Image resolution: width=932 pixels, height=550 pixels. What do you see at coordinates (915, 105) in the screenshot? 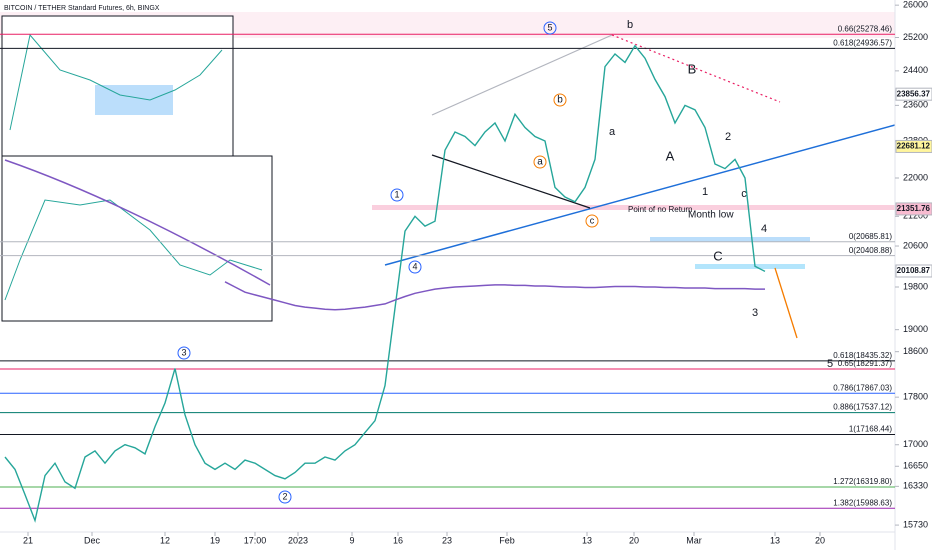
I see `y-tick-label: 23600` at bounding box center [915, 105].